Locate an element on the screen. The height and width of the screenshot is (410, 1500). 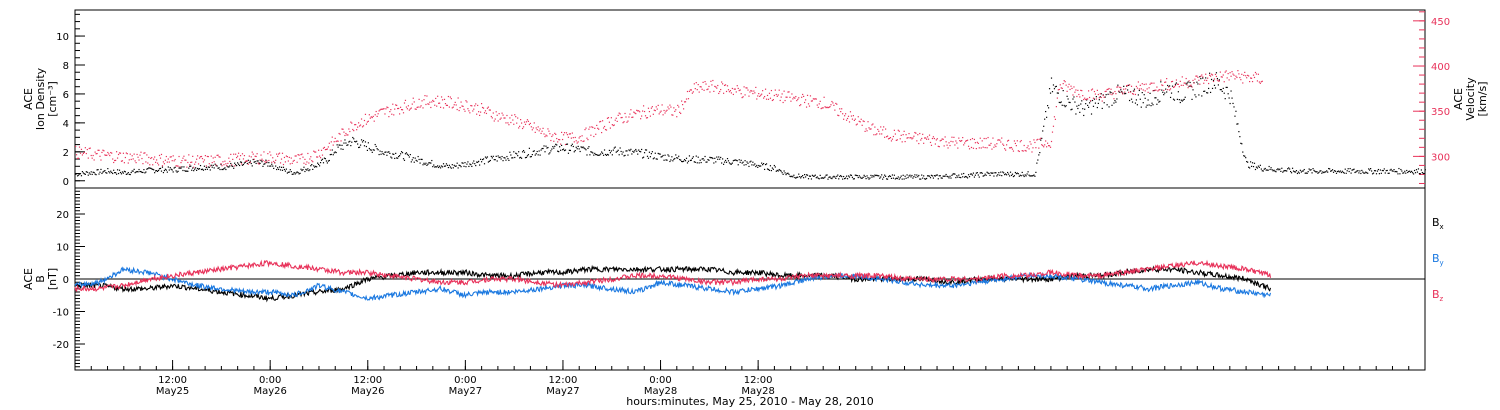
bottom-ylabel-line3: [nT] is located at coordinates (52, 279).